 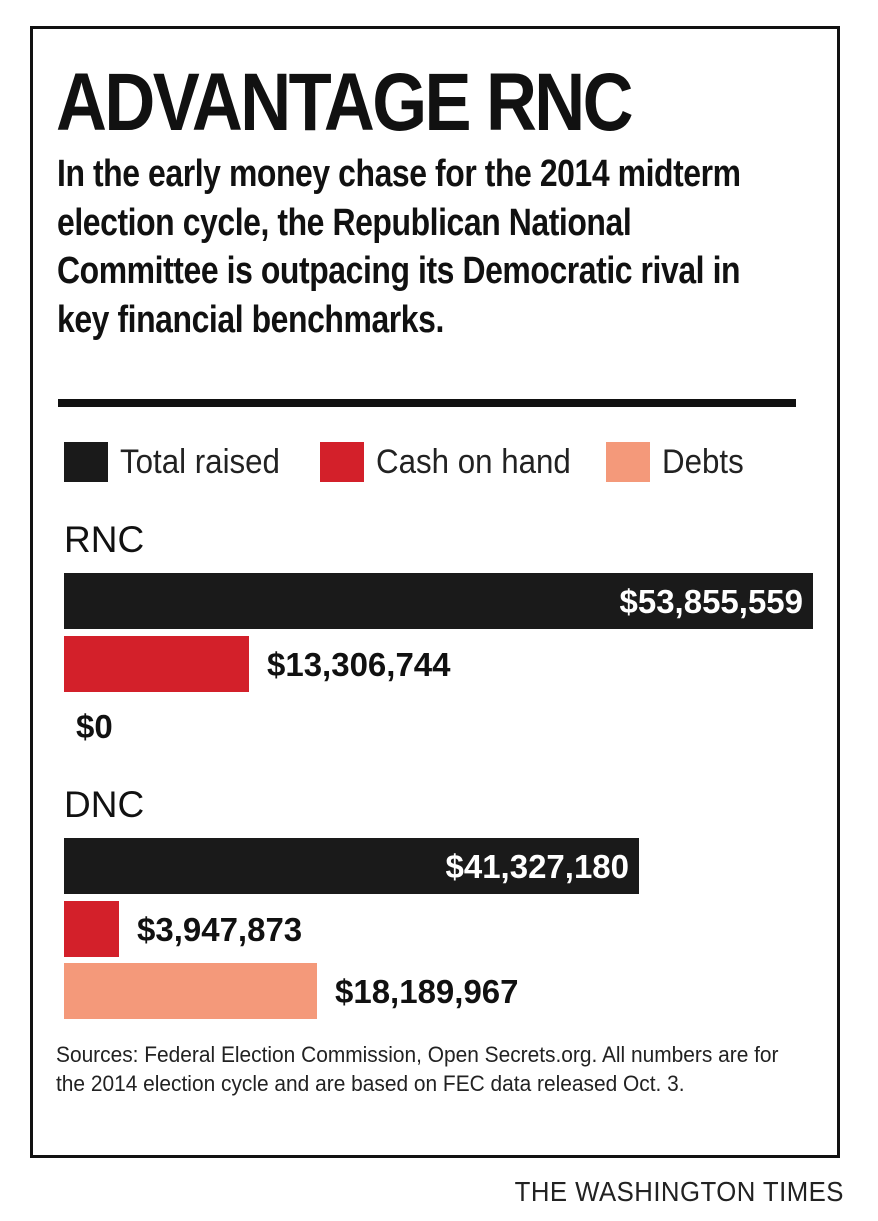 I want to click on publisher-credit: THE WASHINGTON TIMES, so click(x=679, y=1191).